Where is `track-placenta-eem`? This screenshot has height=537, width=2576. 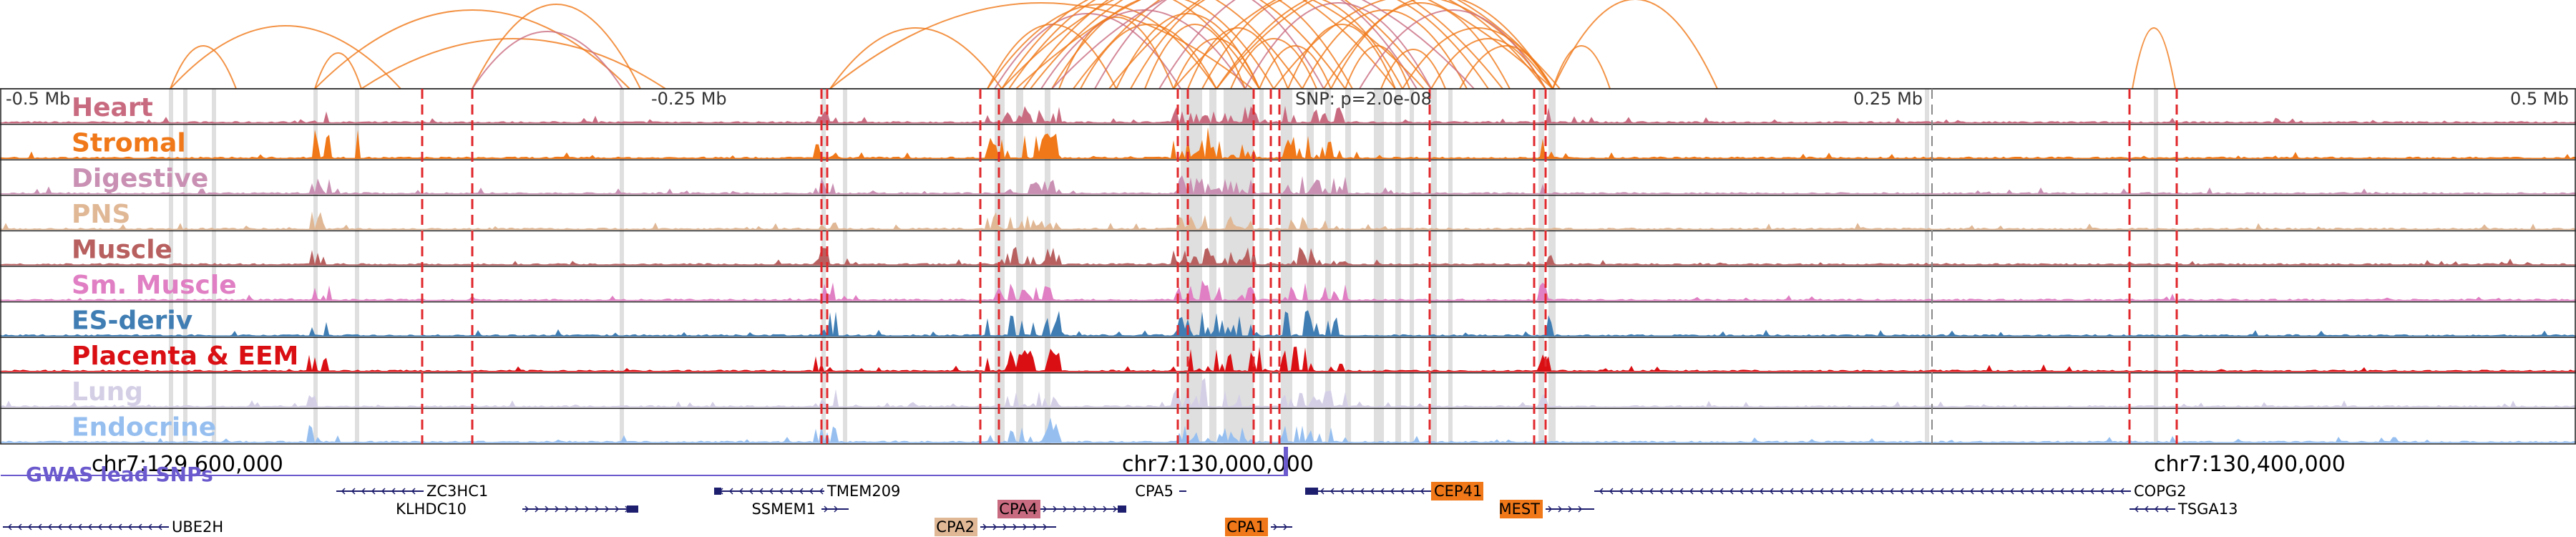
track-placenta-eem is located at coordinates (1288, 354).